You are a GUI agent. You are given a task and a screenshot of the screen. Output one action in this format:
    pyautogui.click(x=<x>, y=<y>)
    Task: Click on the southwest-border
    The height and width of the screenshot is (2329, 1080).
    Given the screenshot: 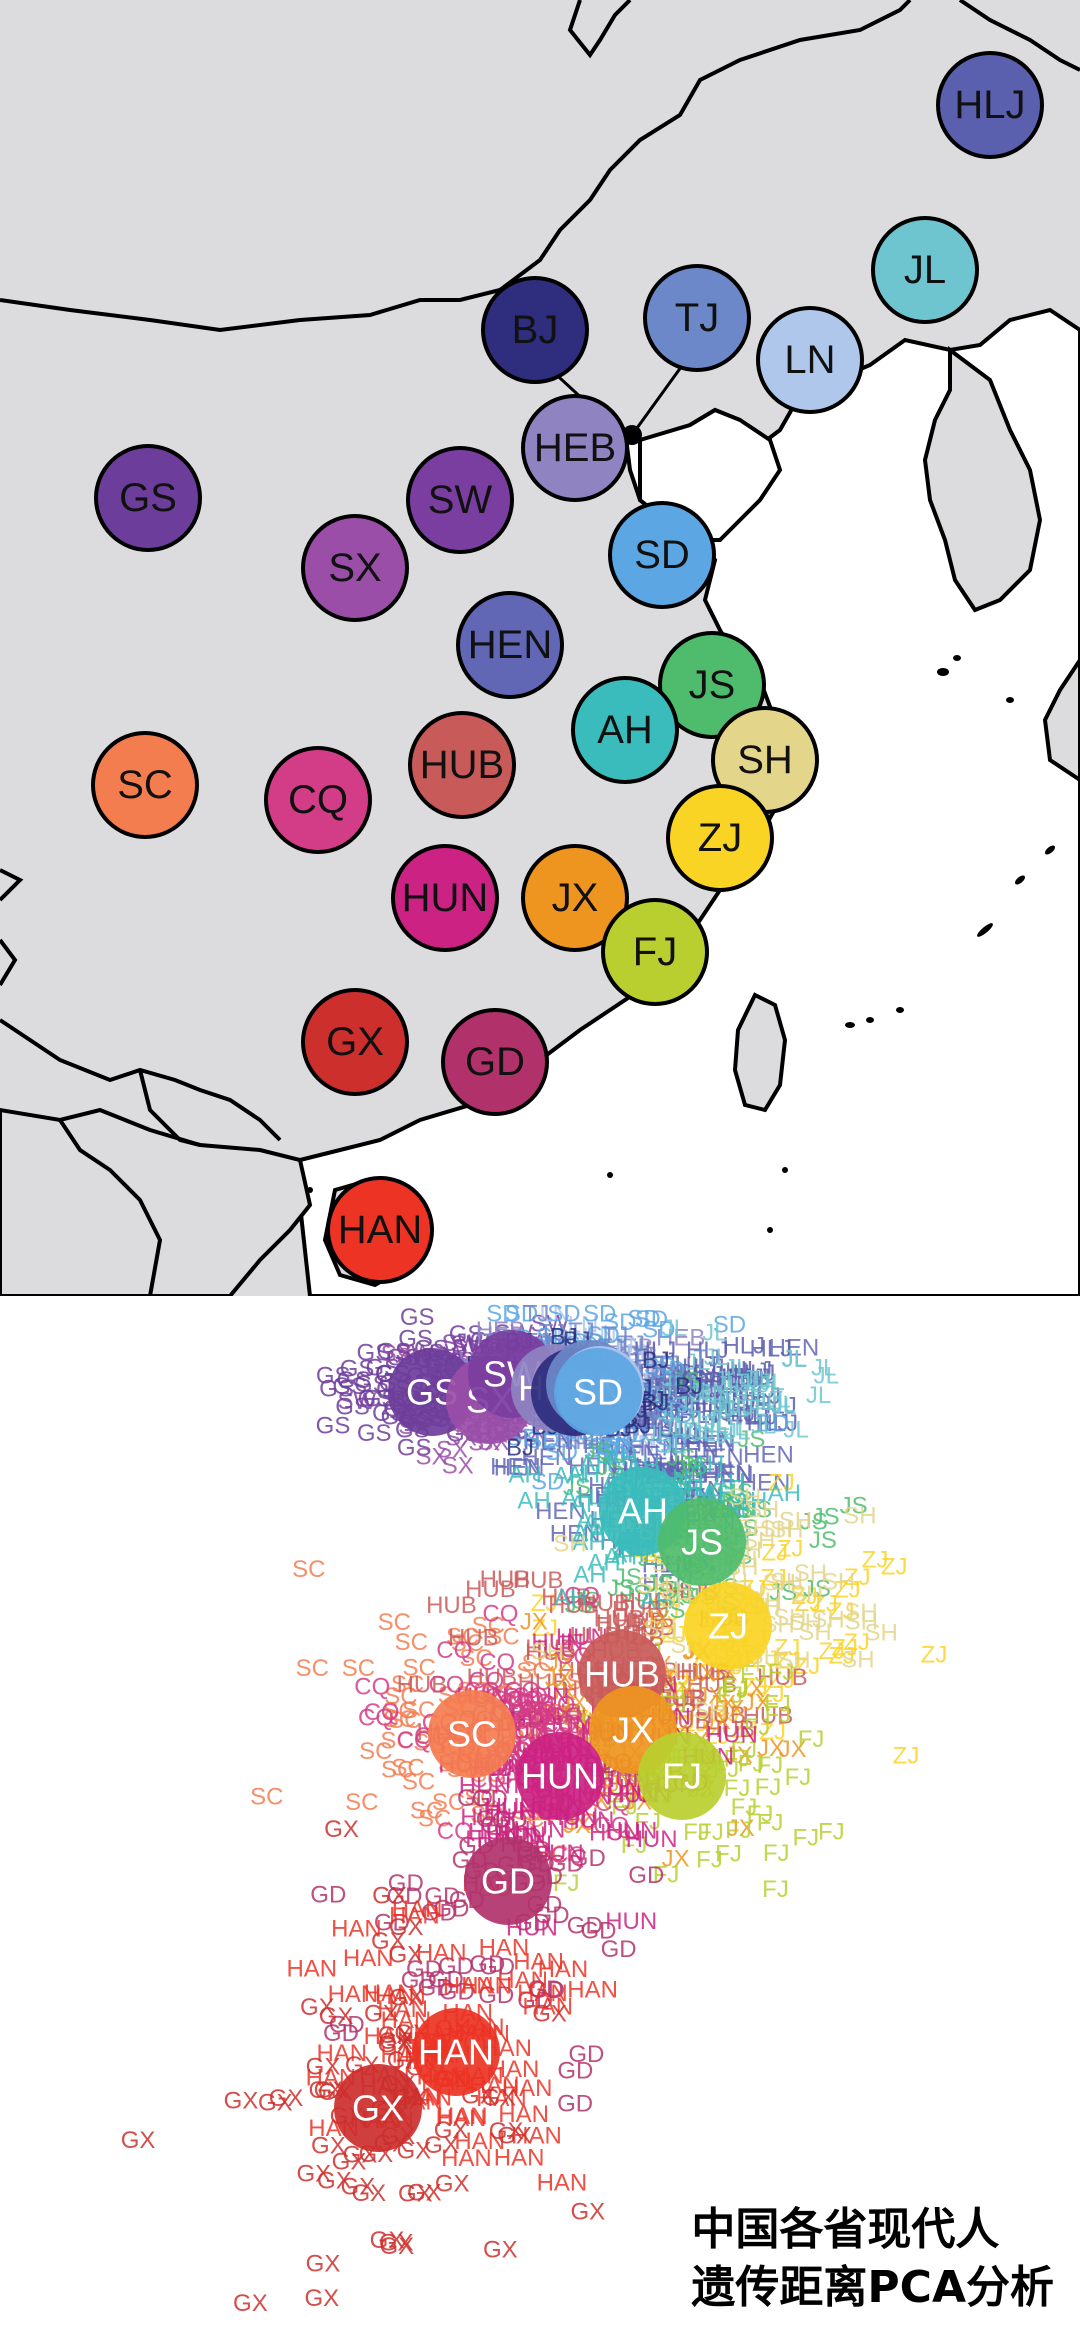 What is the action you would take?
    pyautogui.click(x=141, y=1080)
    